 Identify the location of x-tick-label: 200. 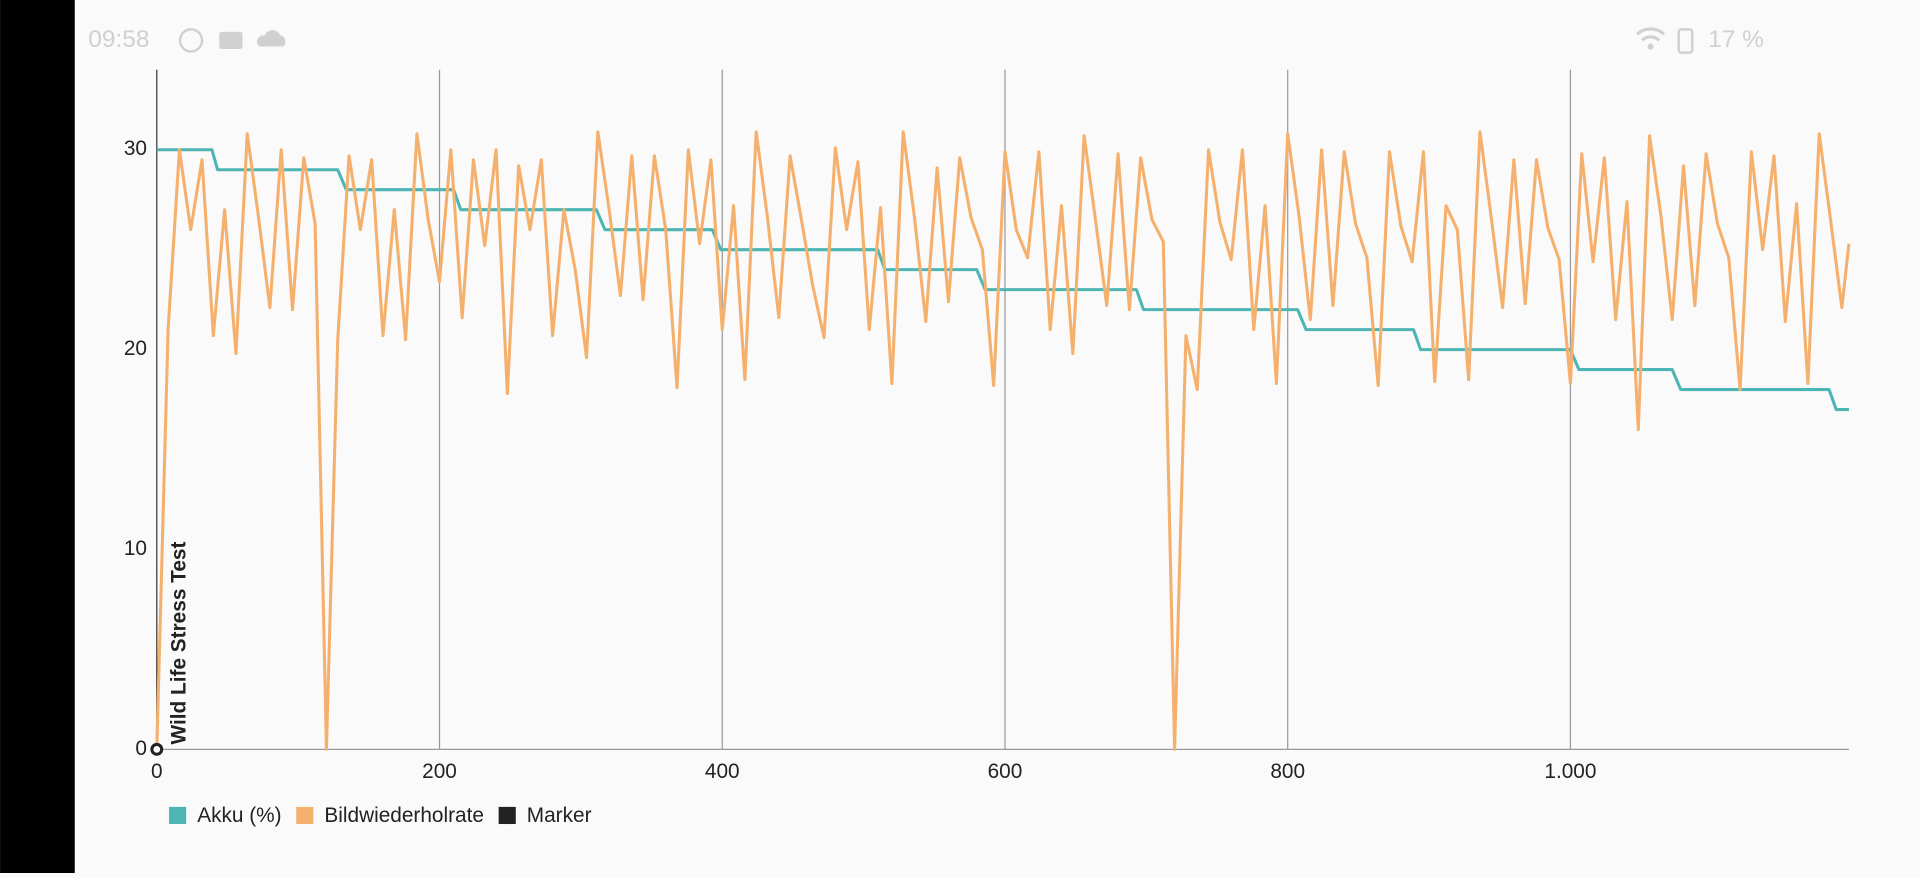
(439, 771).